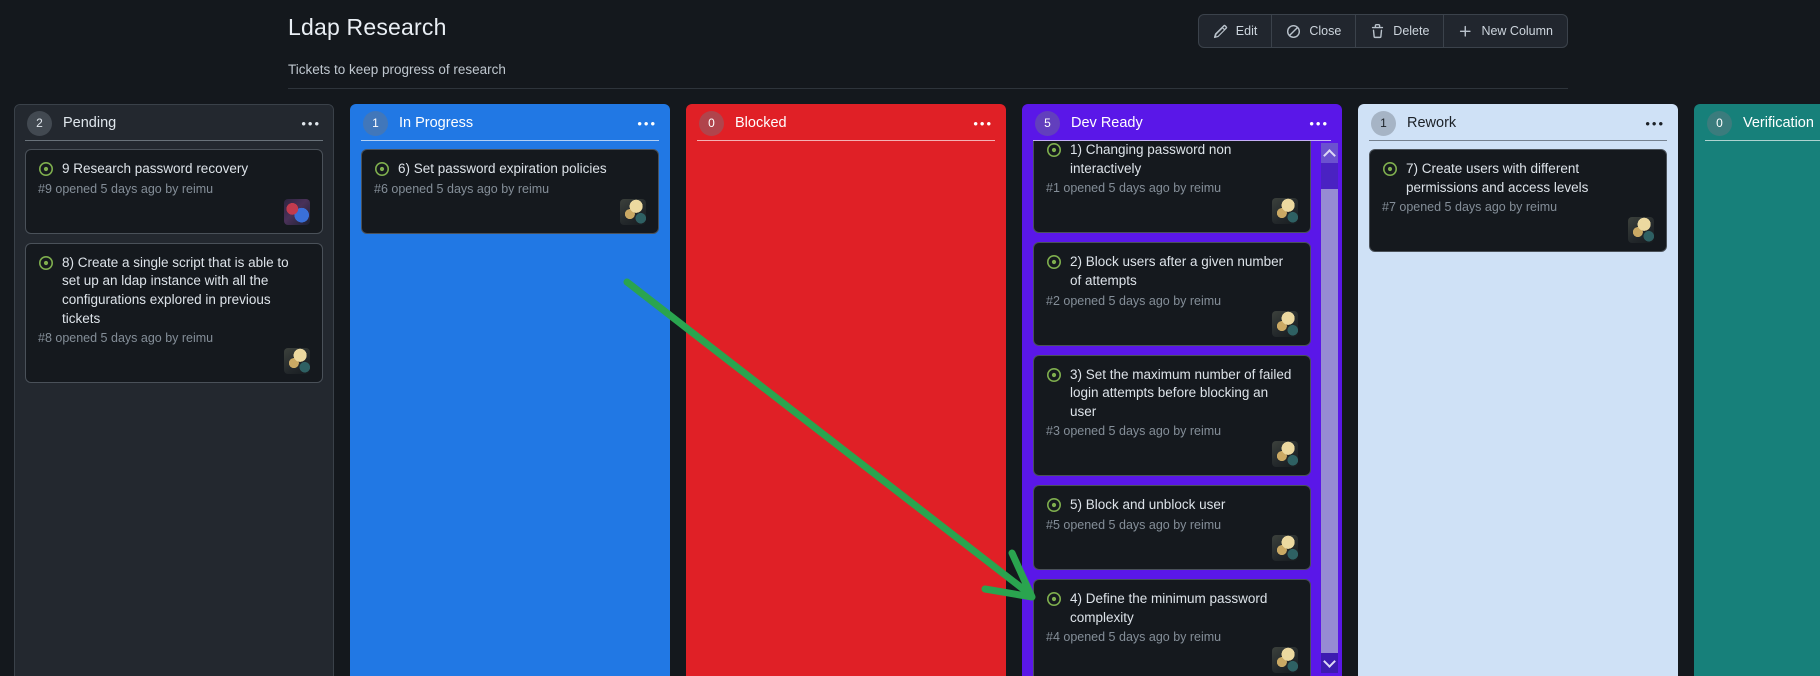 Image resolution: width=1820 pixels, height=676 pixels. What do you see at coordinates (126, 338) in the screenshot?
I see `card-meta: #8 opened 5 days ago by reimu` at bounding box center [126, 338].